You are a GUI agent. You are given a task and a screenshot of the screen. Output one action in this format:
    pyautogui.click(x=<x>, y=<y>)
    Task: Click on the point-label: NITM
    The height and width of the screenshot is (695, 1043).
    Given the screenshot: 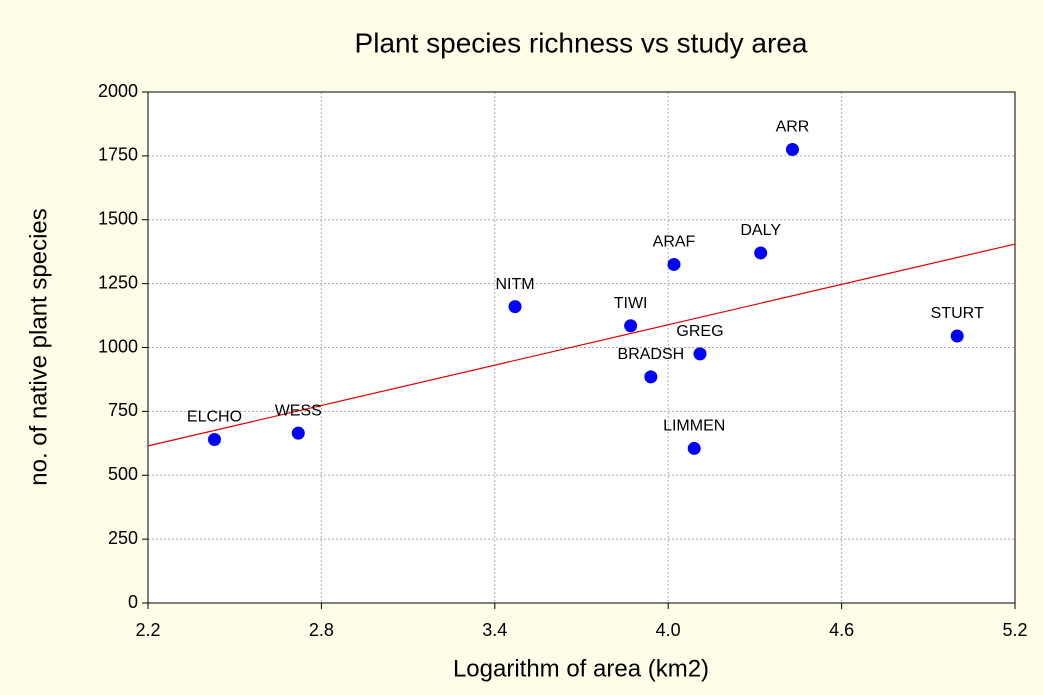 What is the action you would take?
    pyautogui.click(x=514, y=284)
    